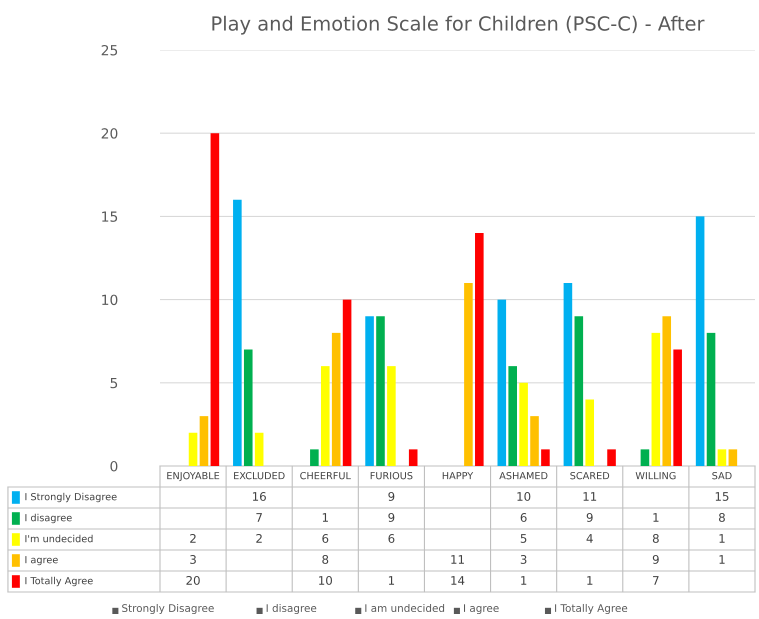 This screenshot has width=759, height=619. Describe the element at coordinates (110, 50) in the screenshot. I see `y-tick-label: 25` at that location.